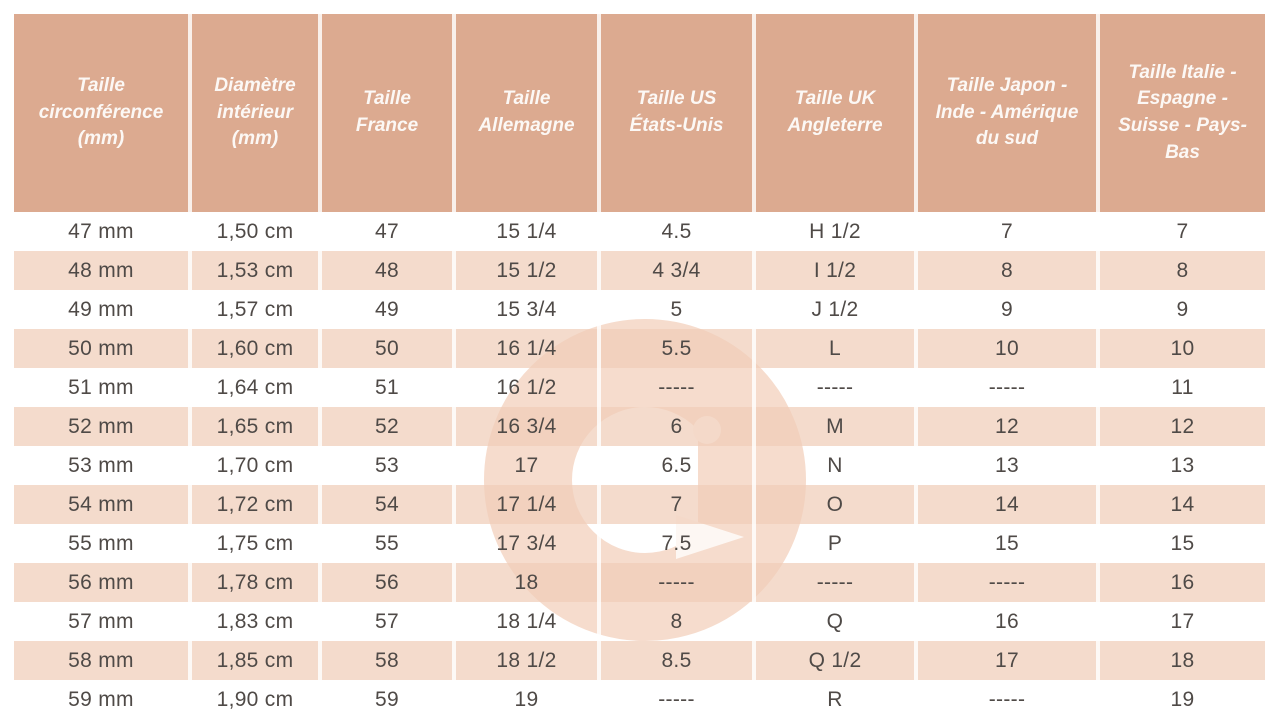  What do you see at coordinates (103, 231) in the screenshot?
I see `table-cell: 47 mm` at bounding box center [103, 231].